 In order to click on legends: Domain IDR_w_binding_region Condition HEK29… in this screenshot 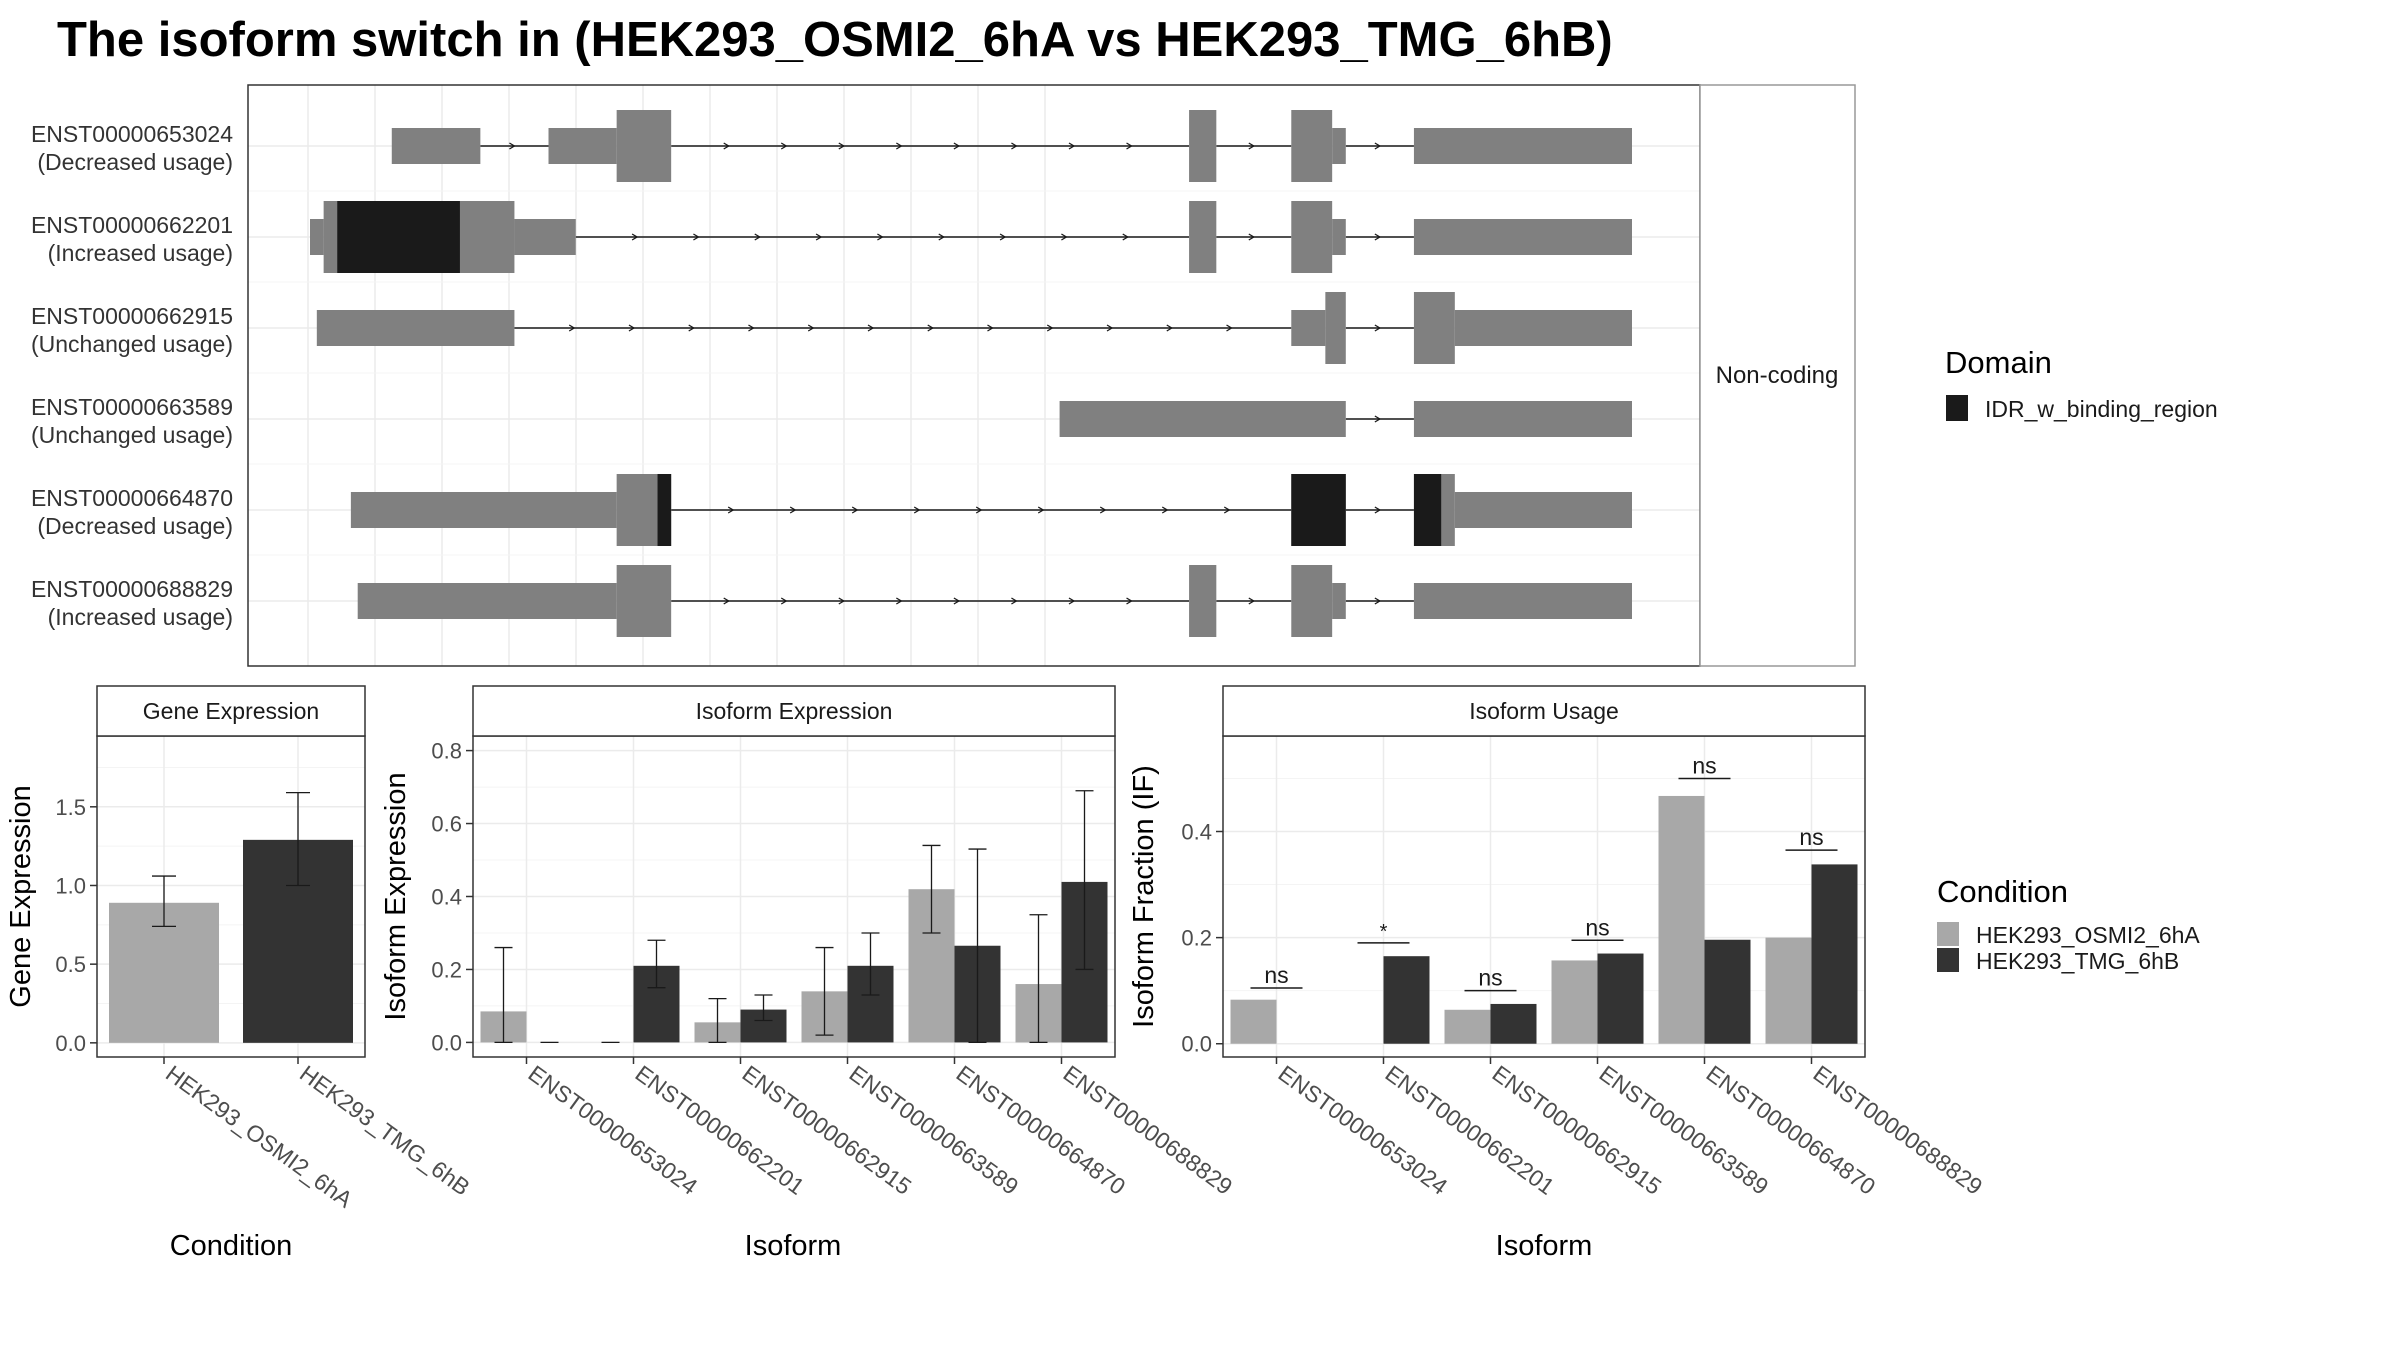, I will do `click(2077, 659)`.